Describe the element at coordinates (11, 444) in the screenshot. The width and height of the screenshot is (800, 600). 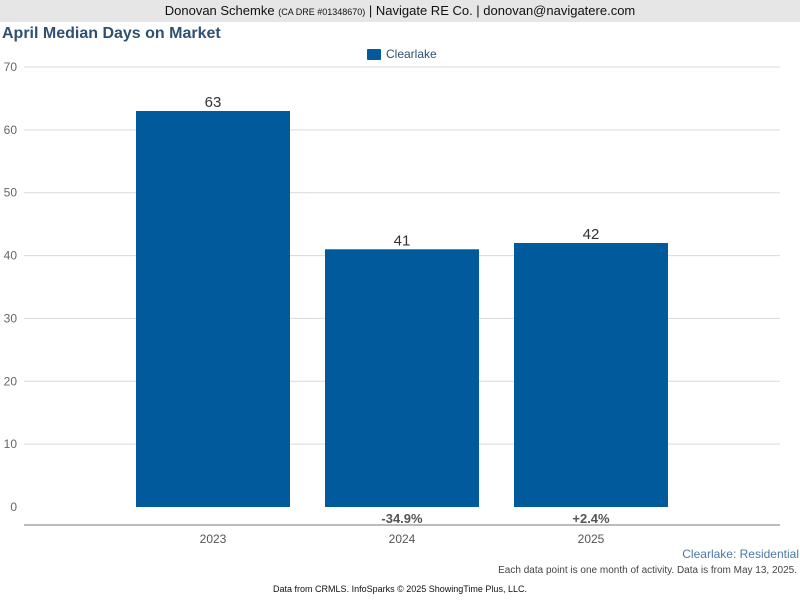
I see `y-tick-label: 10` at that location.